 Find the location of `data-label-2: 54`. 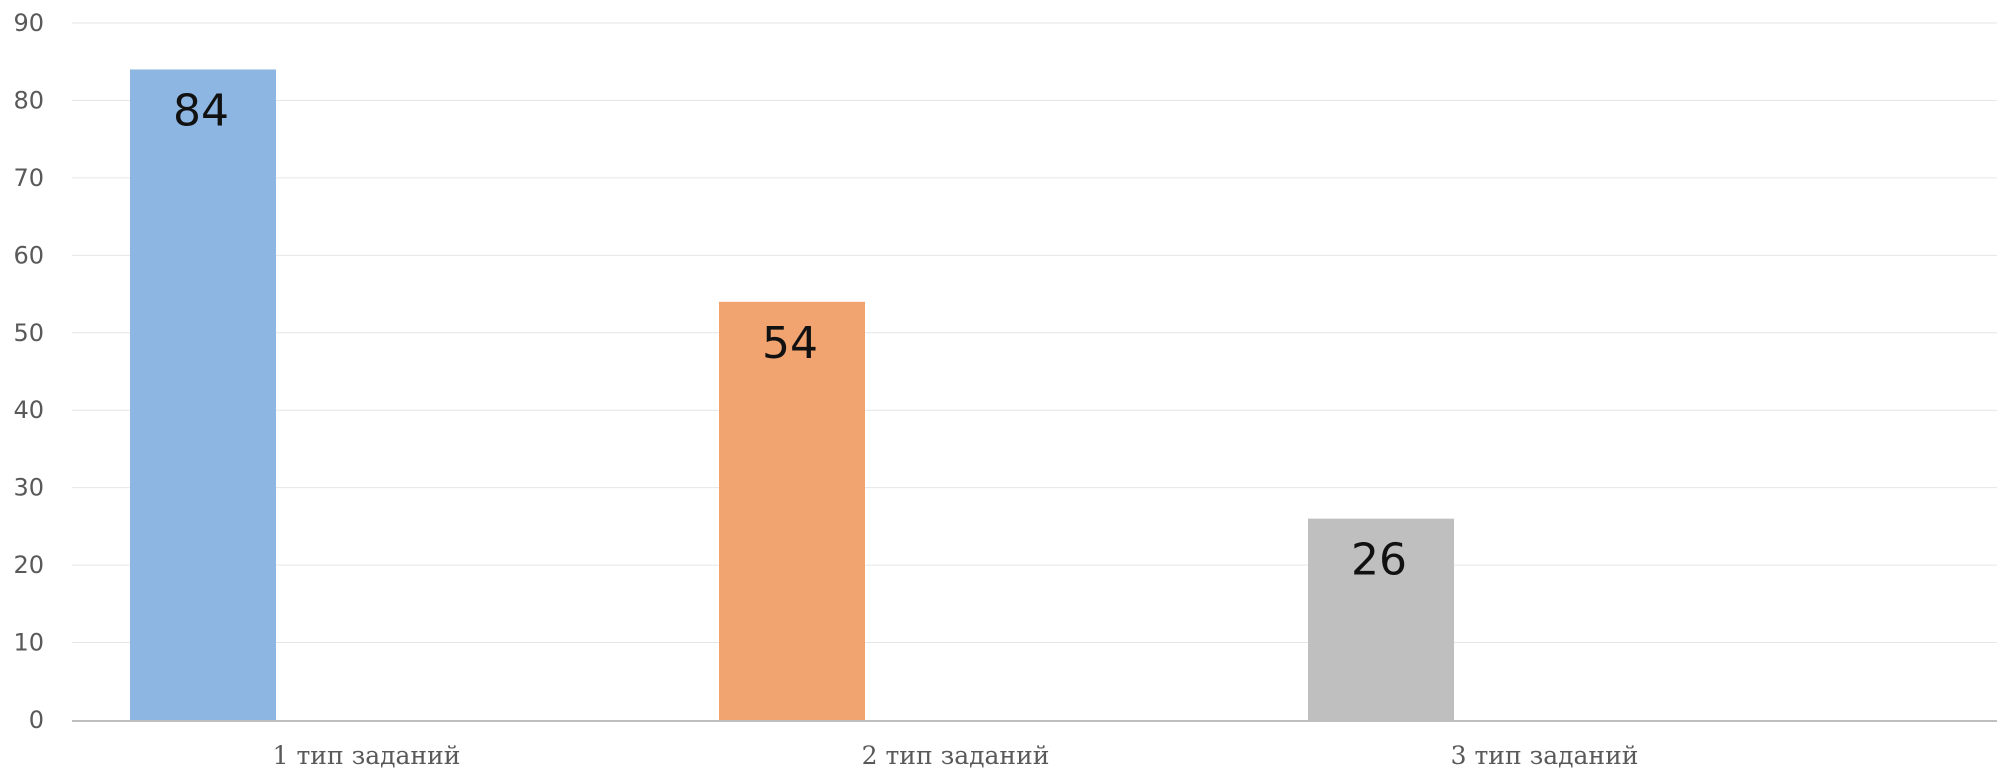

data-label-2: 54 is located at coordinates (790, 343).